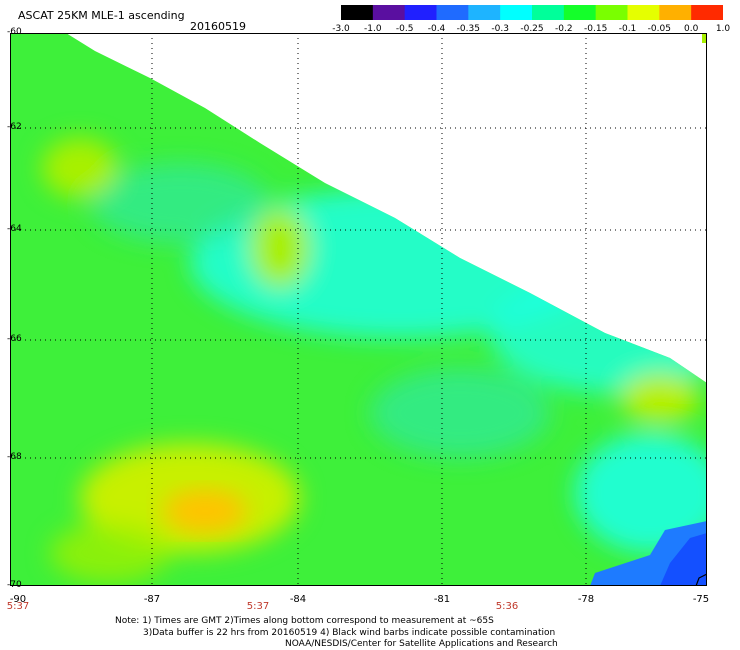  Describe the element at coordinates (152, 599) in the screenshot. I see `longitude-label: -87` at that location.